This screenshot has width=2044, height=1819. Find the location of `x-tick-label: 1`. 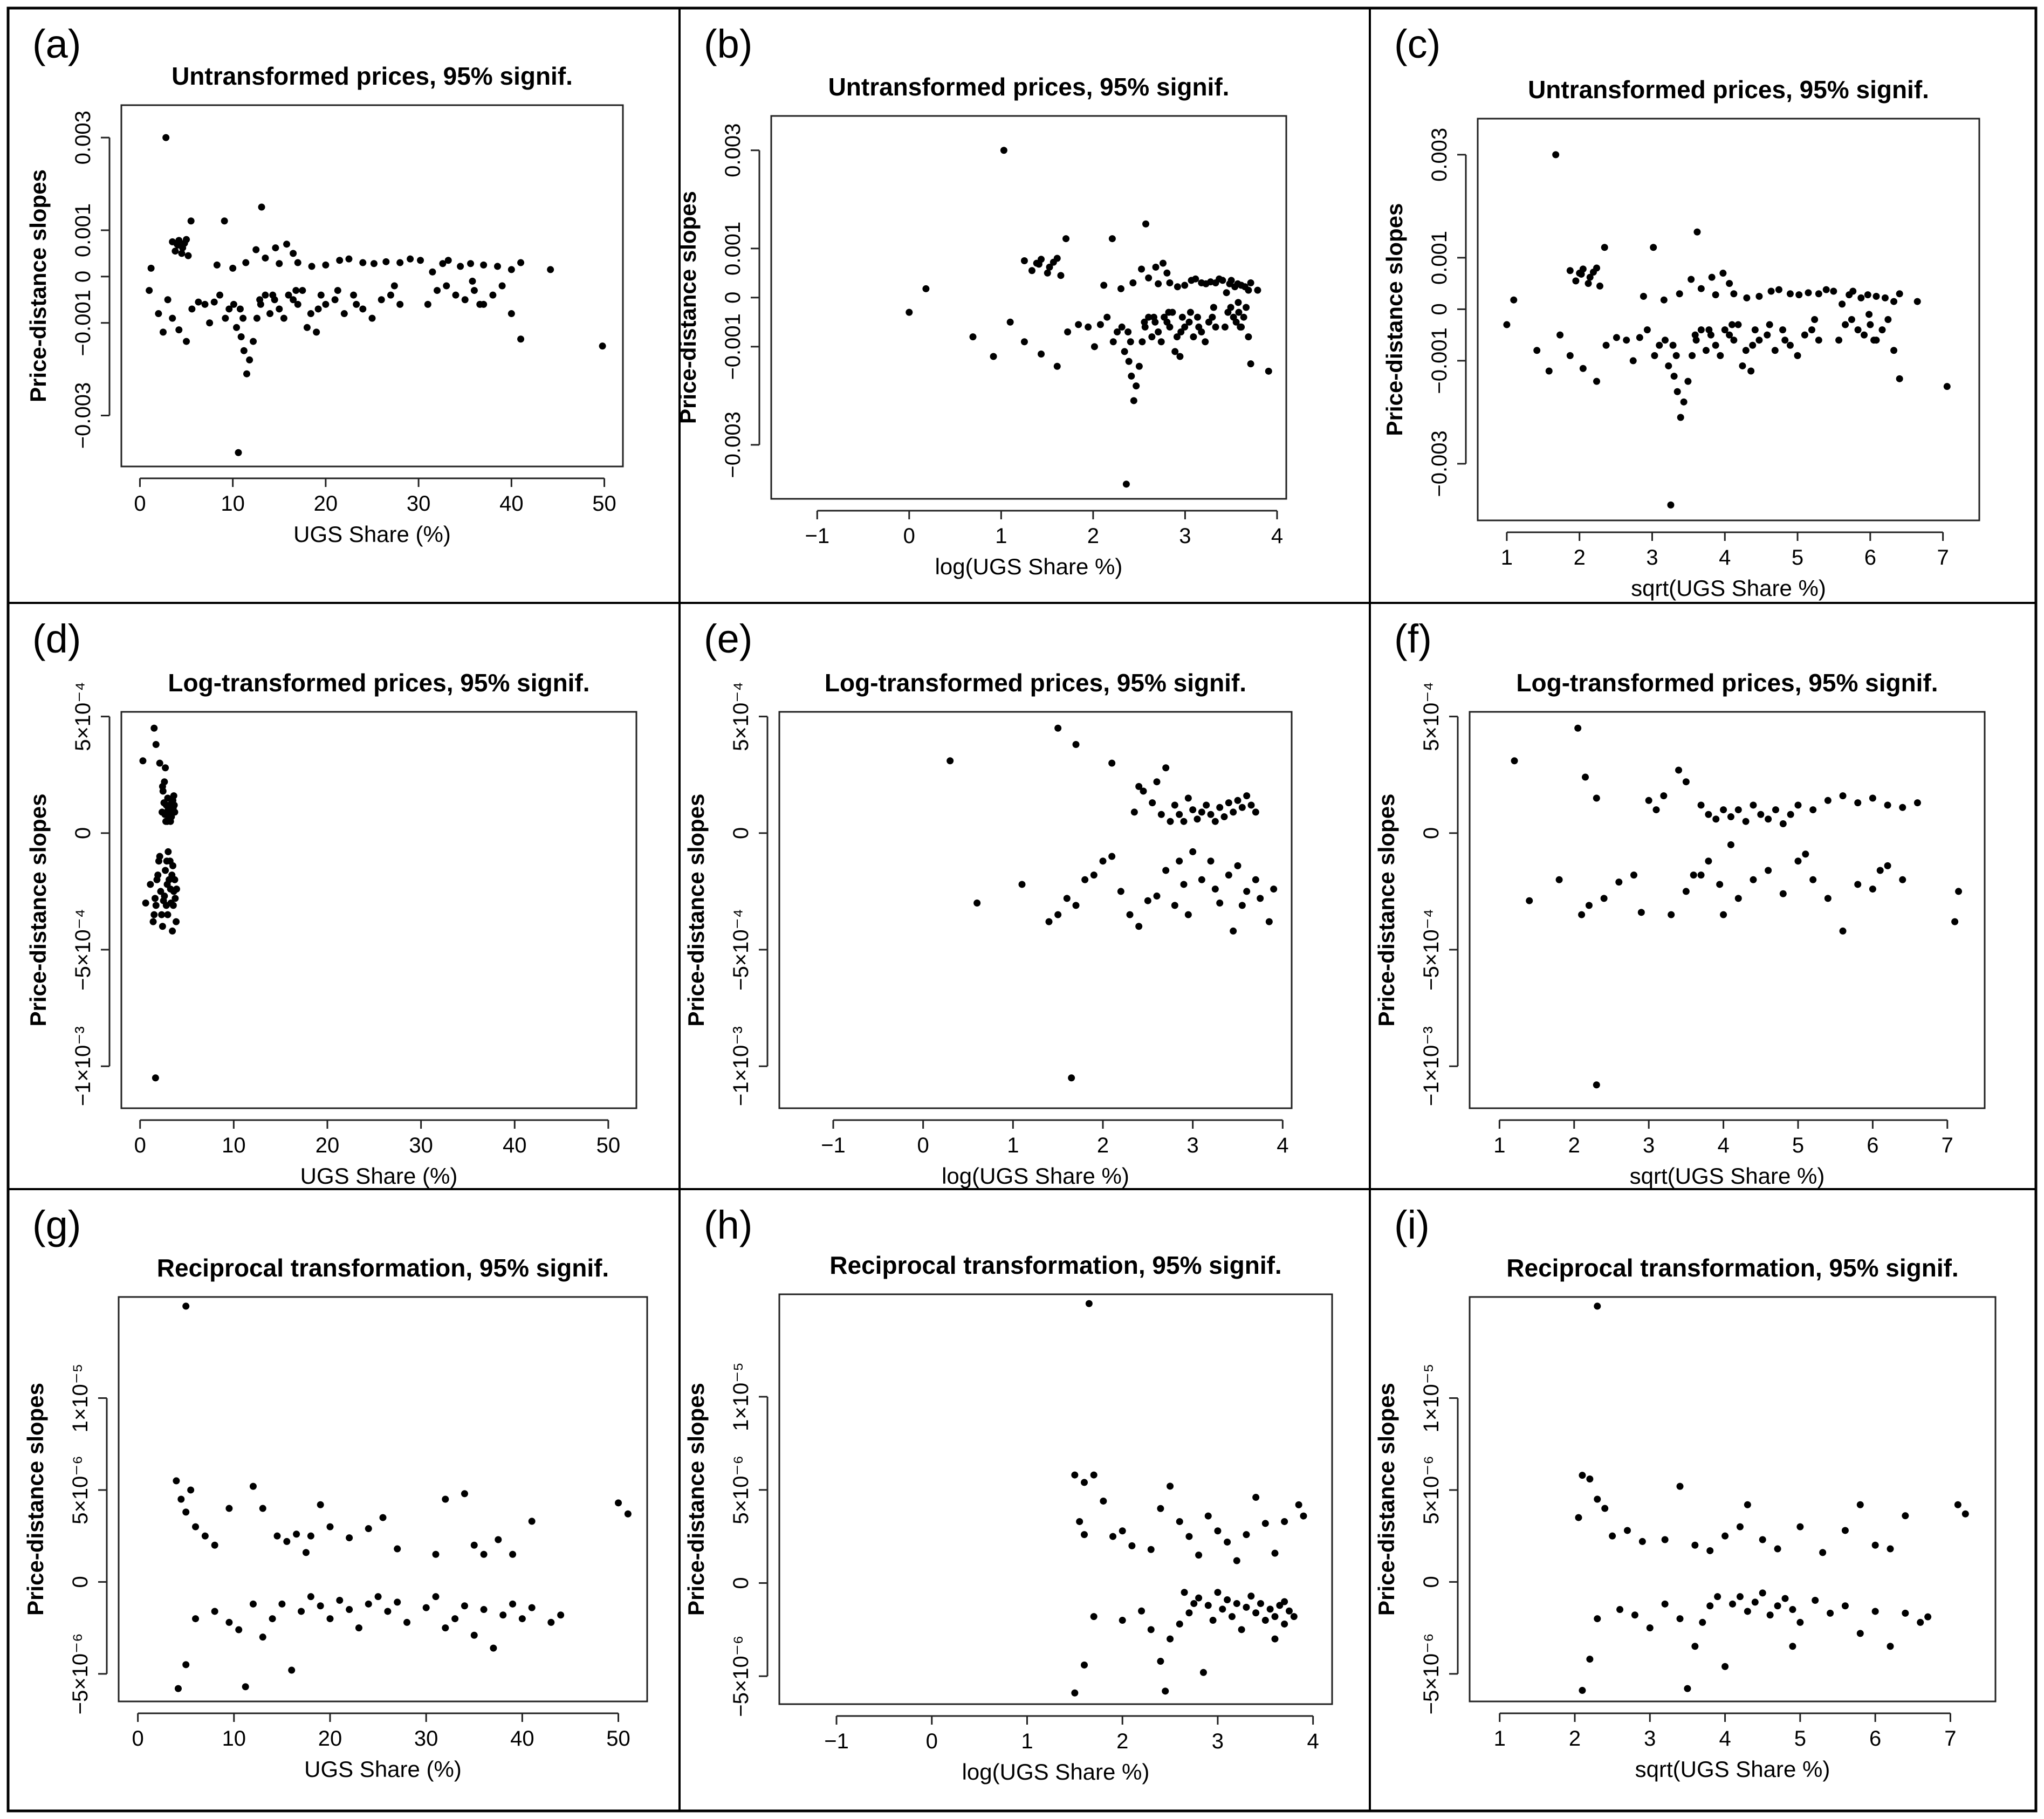

x-tick-label: 1 is located at coordinates (1499, 1145).